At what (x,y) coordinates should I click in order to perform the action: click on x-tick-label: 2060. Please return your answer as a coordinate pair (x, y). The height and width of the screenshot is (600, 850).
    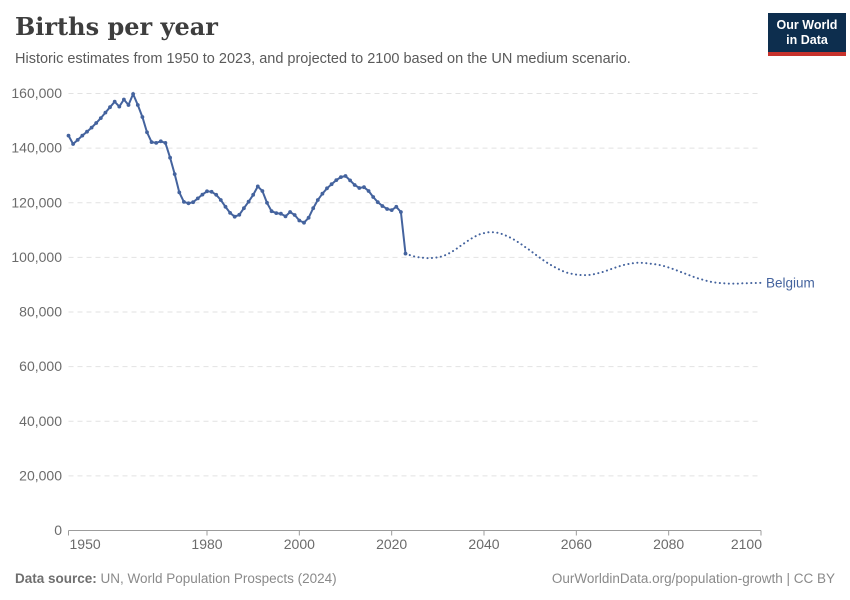
    Looking at the image, I should click on (576, 544).